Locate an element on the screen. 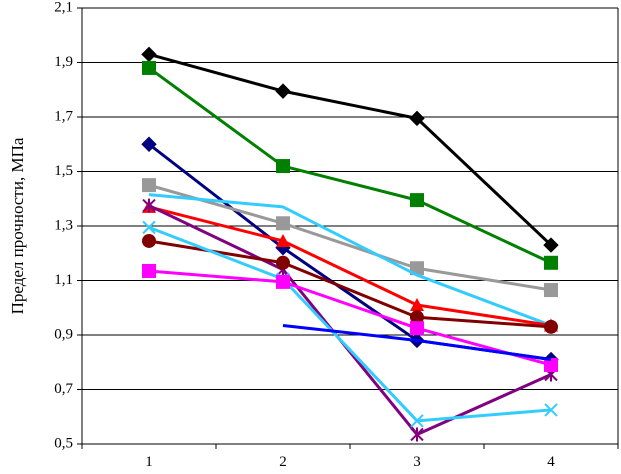 The width and height of the screenshot is (621, 474). y-tick-label: 0,5 is located at coordinates (63, 443).